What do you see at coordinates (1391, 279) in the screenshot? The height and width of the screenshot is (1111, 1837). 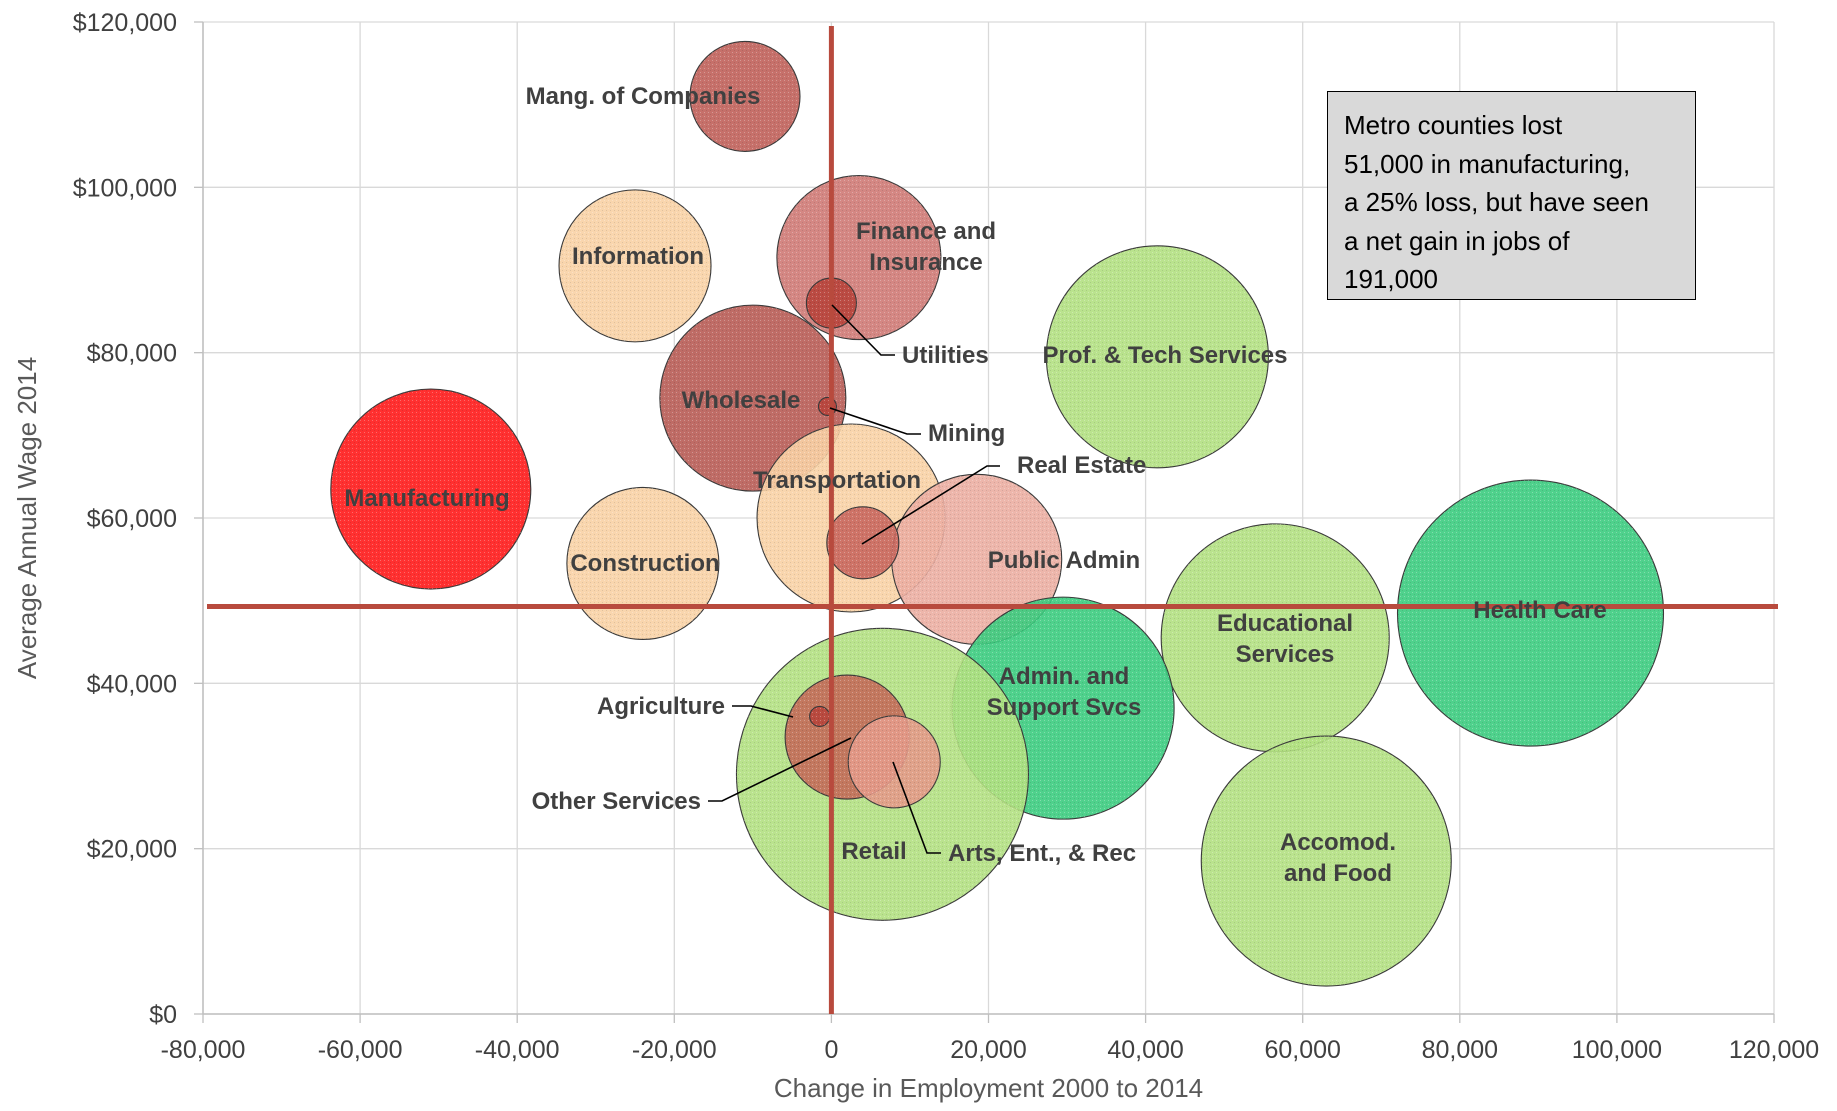 I see `annotation-line: 191,000` at bounding box center [1391, 279].